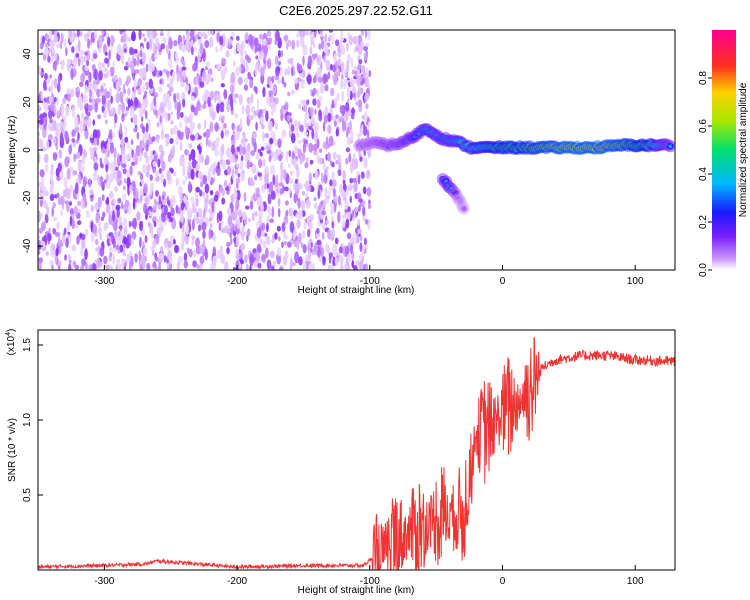  What do you see at coordinates (104, 281) in the screenshot?
I see `x-tick-label: -300` at bounding box center [104, 281].